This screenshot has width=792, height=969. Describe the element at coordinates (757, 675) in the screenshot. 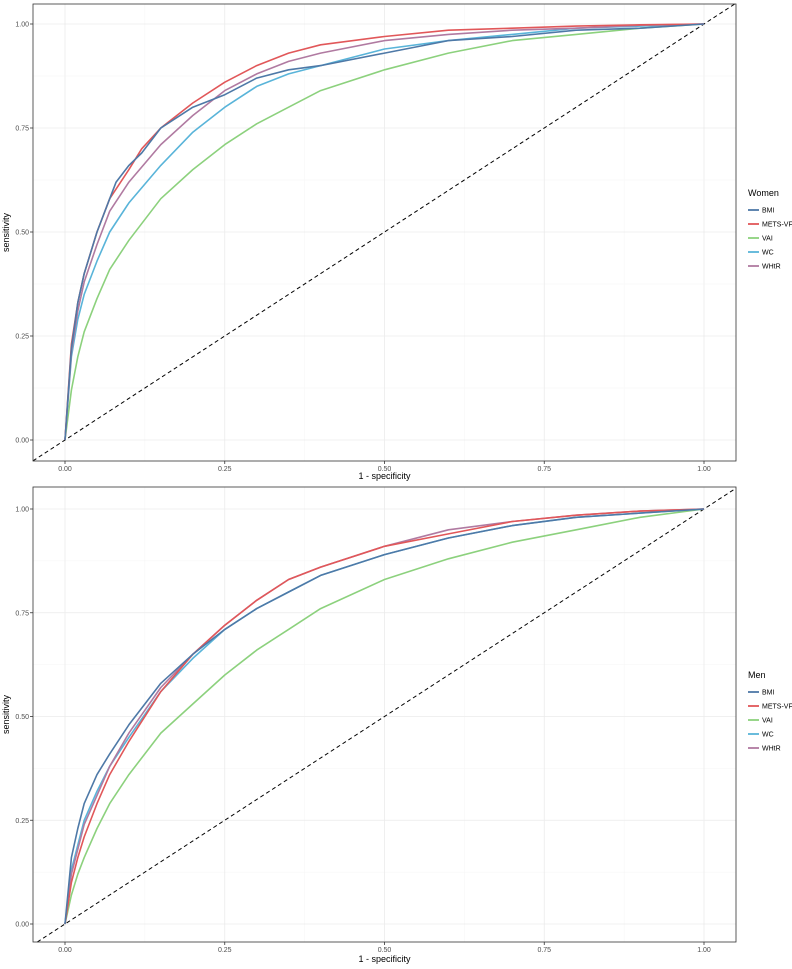

I see `legend-title: Men` at that location.